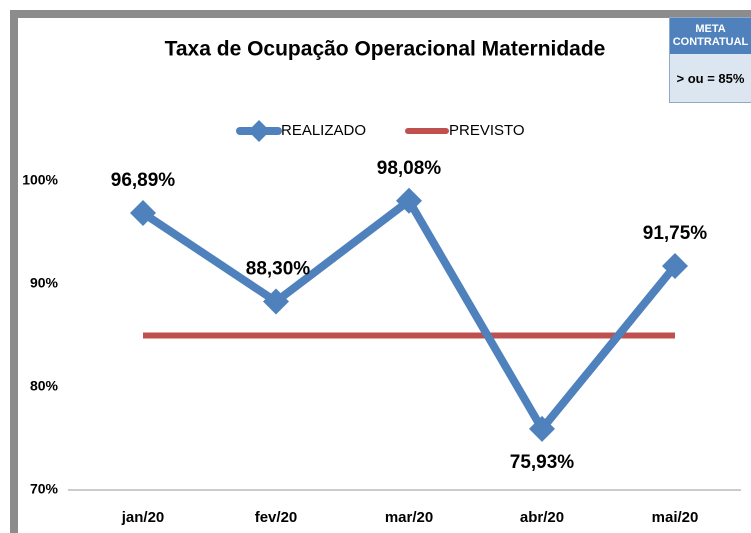  I want to click on y-tick-label: 90%, so click(44, 283).